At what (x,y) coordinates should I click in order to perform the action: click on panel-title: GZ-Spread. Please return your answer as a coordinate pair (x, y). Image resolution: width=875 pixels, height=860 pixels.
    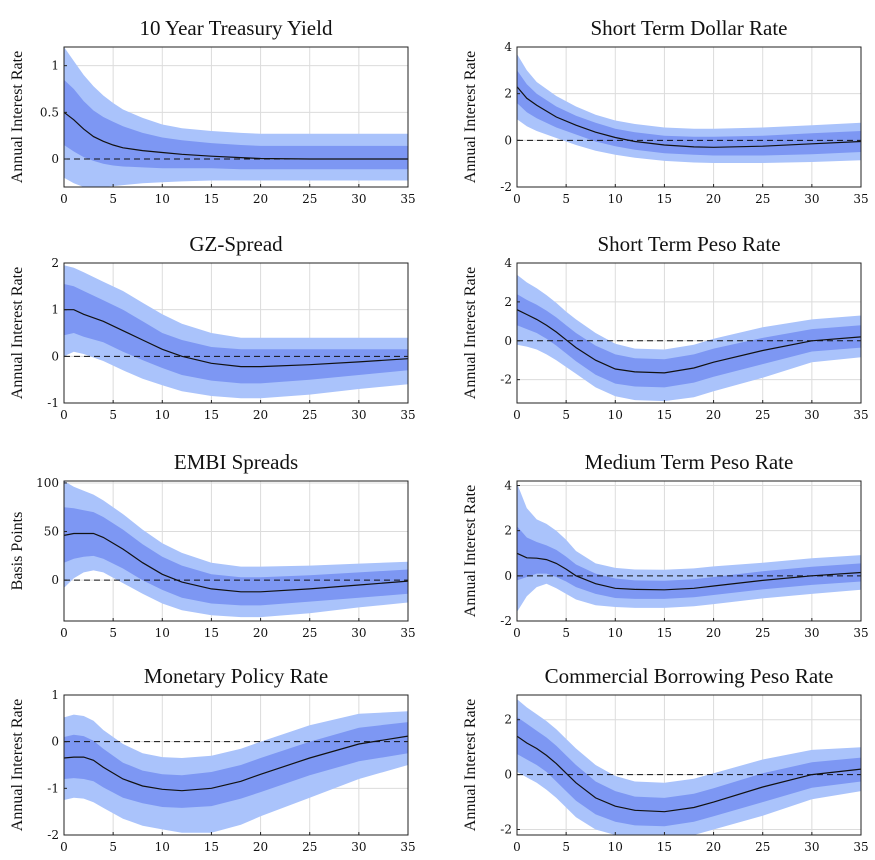
    Looking at the image, I should click on (236, 244).